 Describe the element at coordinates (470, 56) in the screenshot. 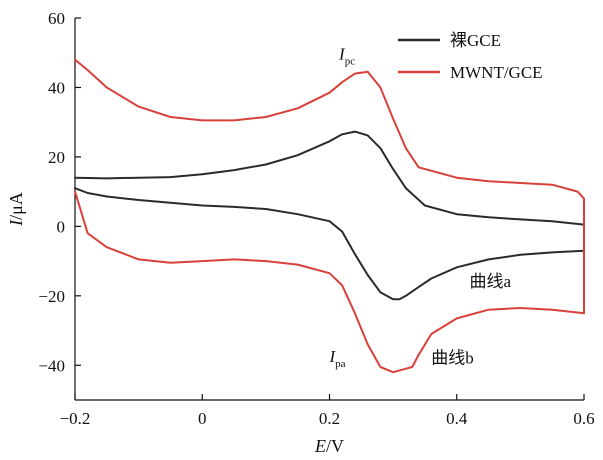

I see `legend: 裸GCE MWNT/GCE` at that location.